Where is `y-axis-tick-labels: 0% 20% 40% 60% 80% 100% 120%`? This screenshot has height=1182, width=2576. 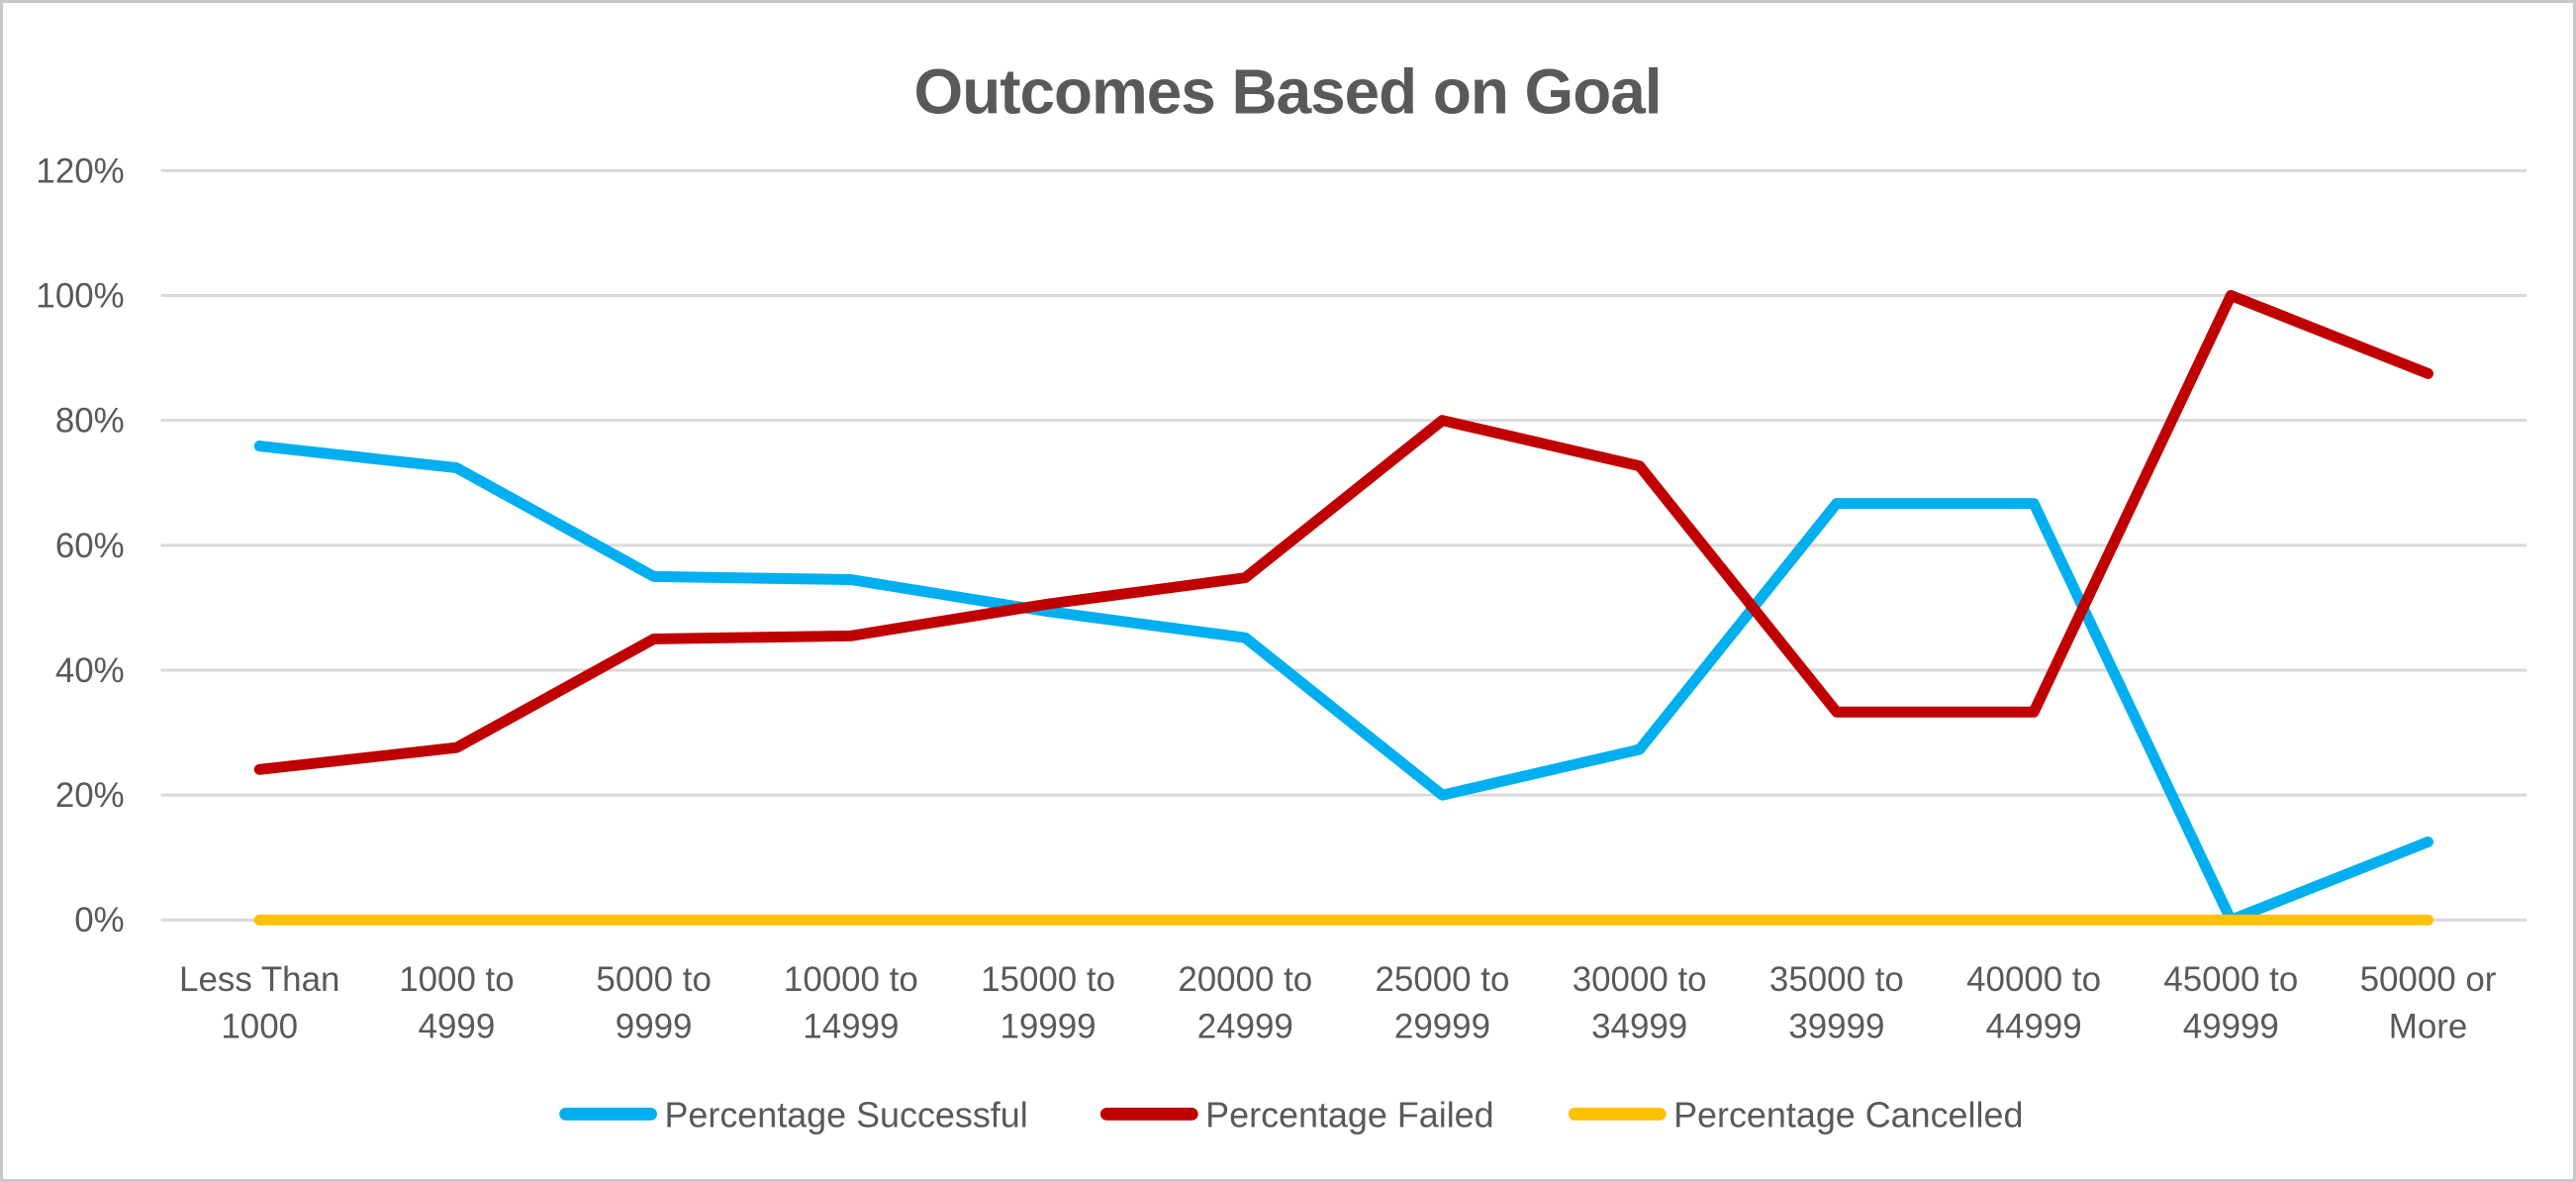
y-axis-tick-labels: 0% 20% 40% 60% 80% 100% 120% is located at coordinates (80, 545).